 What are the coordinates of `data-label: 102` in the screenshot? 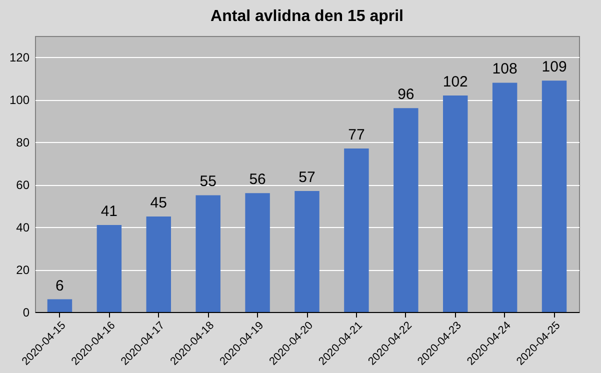 It's located at (455, 81).